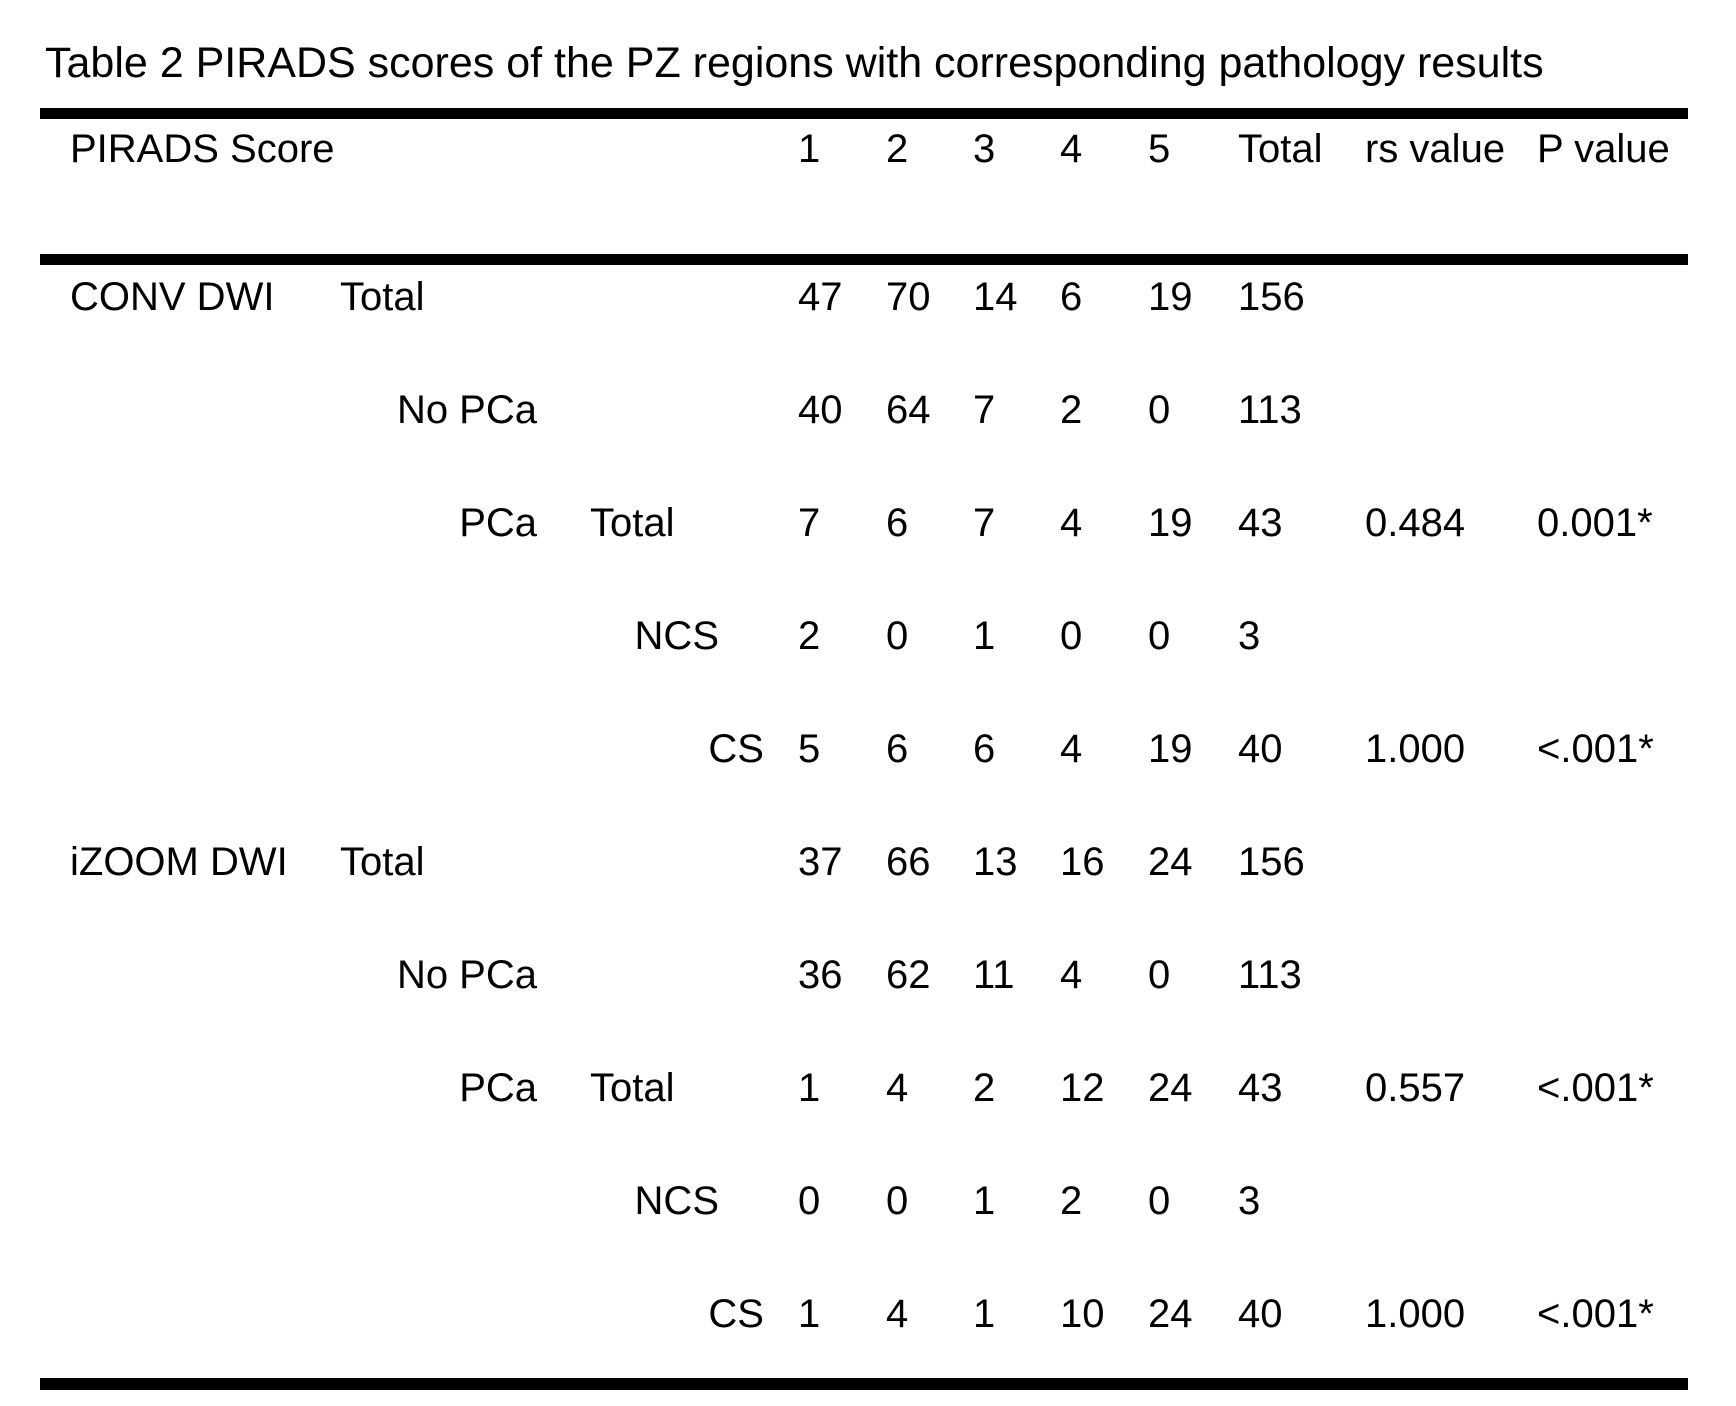  Describe the element at coordinates (995, 862) in the screenshot. I see `score-cell: 13` at that location.